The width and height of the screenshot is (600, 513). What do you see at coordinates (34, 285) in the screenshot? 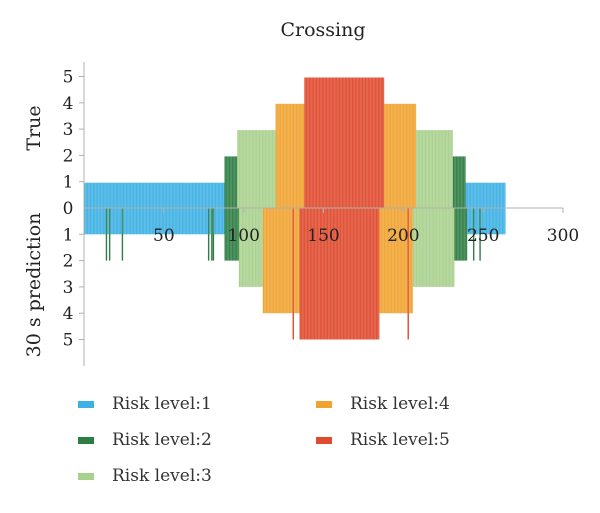
I see `y-axis-label-prediction: 30 s prediction` at bounding box center [34, 285].